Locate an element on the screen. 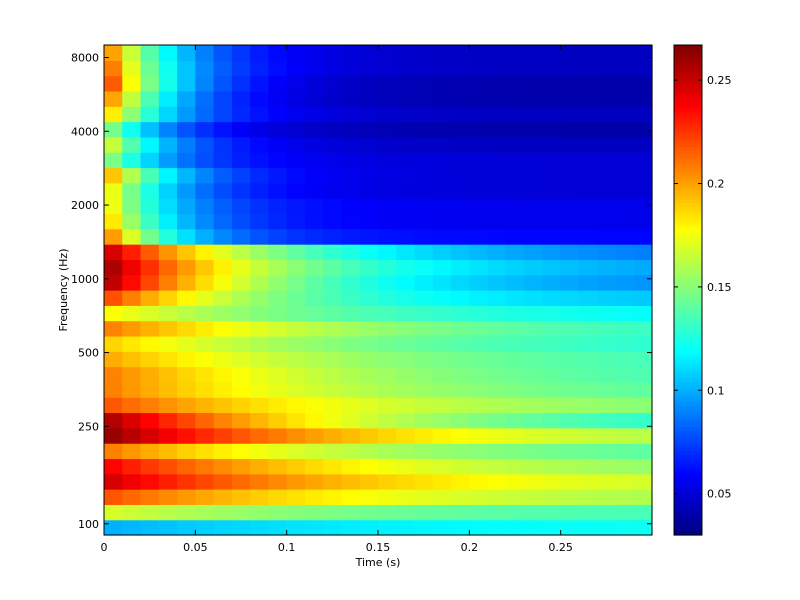 This screenshot has height=600, width=800. y-tick-label: 500 is located at coordinates (88, 353).